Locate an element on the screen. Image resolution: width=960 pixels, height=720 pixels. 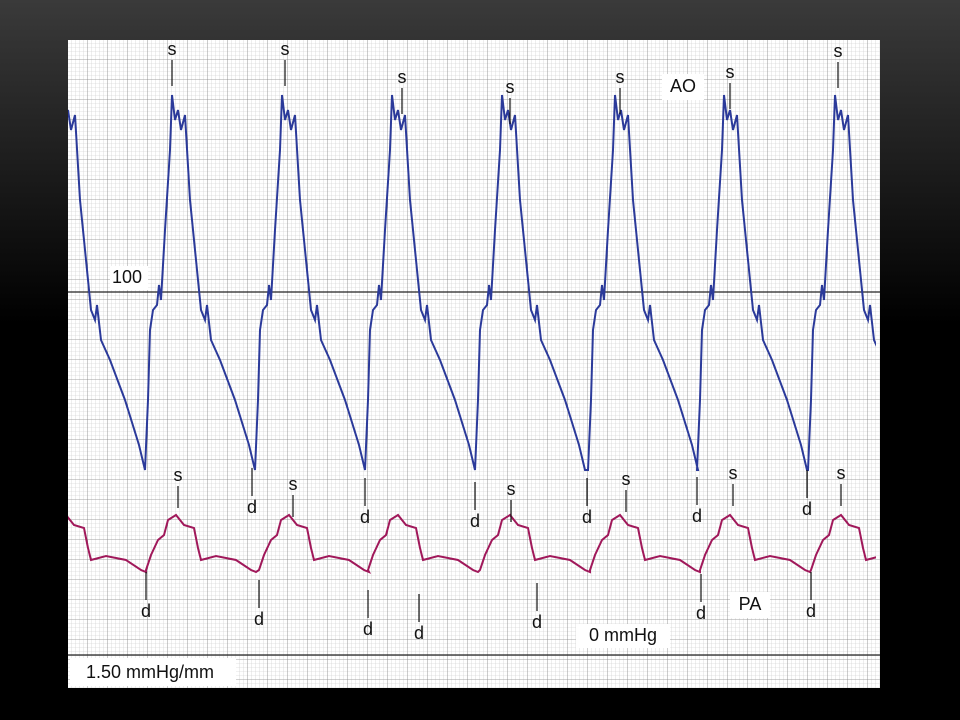
calibration-label: 1.50 mmHg/mm is located at coordinates (150, 672).